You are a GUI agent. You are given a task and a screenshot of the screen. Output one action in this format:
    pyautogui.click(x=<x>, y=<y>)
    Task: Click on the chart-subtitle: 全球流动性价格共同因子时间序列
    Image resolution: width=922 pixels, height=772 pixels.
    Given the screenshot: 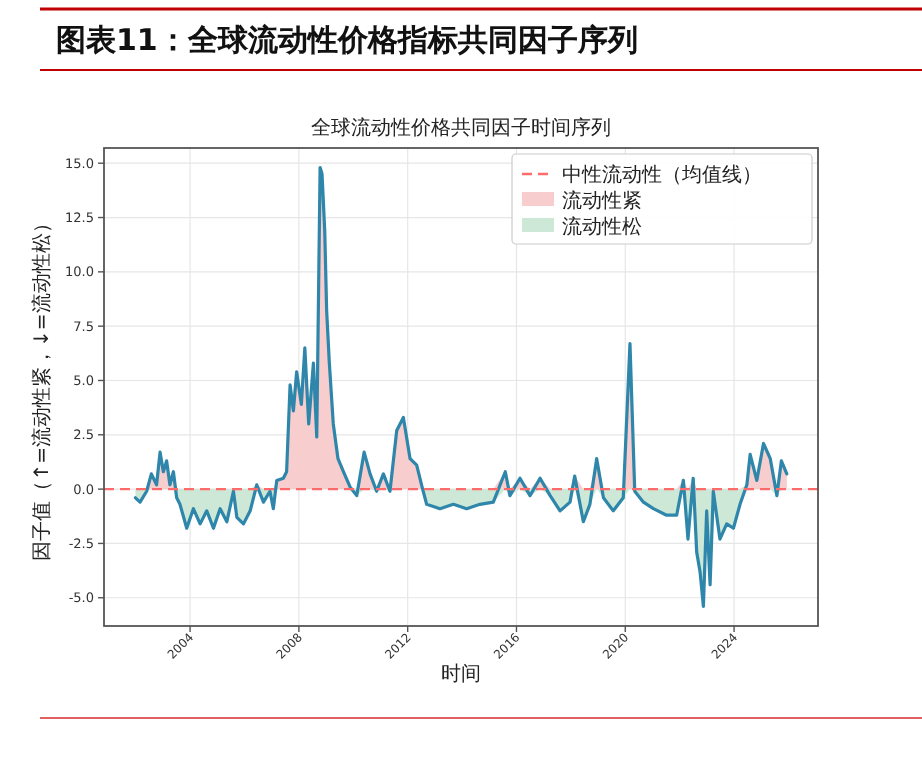 What is the action you would take?
    pyautogui.click(x=461, y=128)
    